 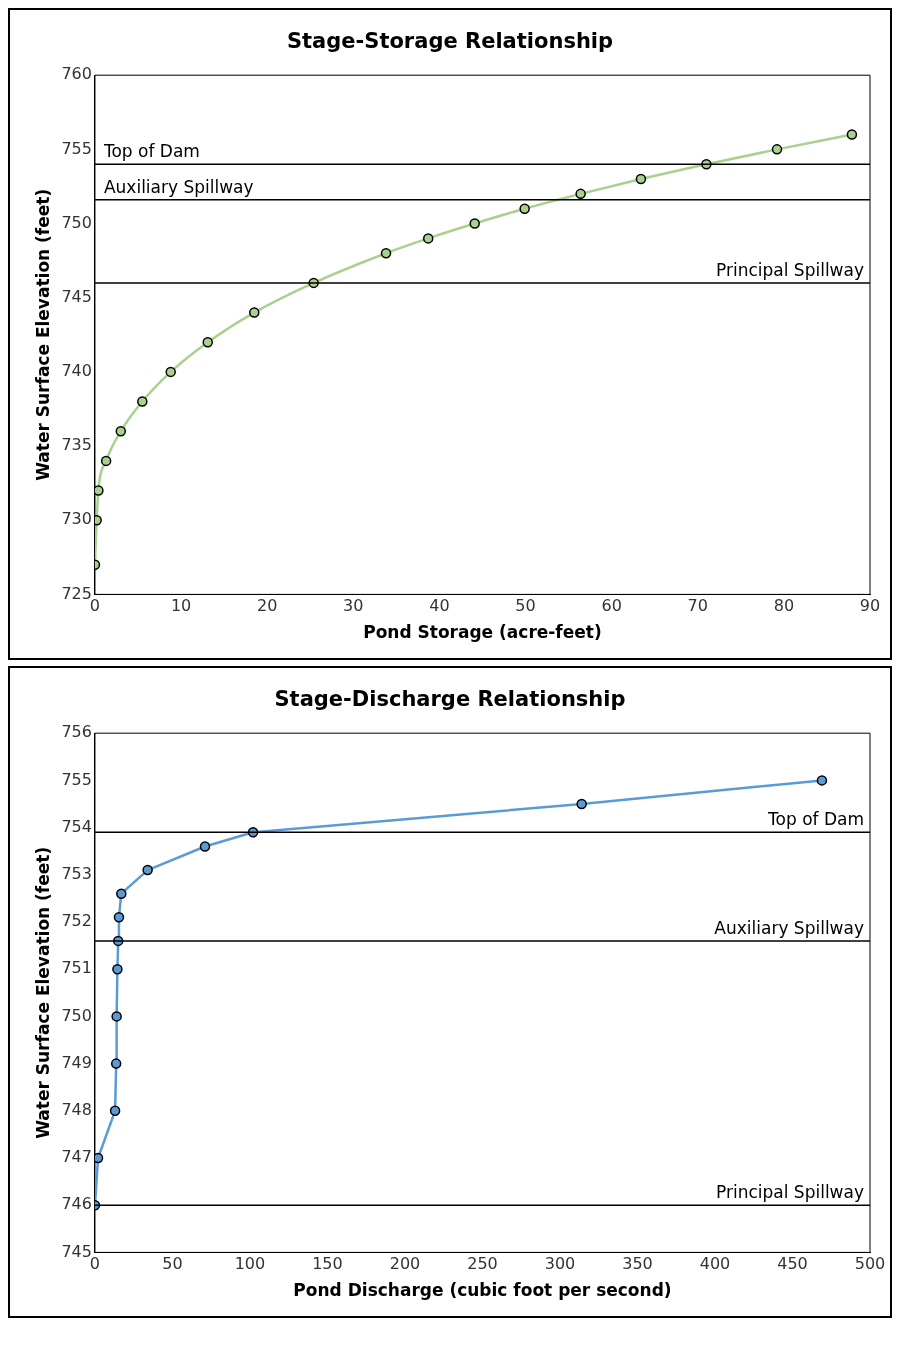 I want to click on x-tick-label: 400, so click(x=715, y=1264).